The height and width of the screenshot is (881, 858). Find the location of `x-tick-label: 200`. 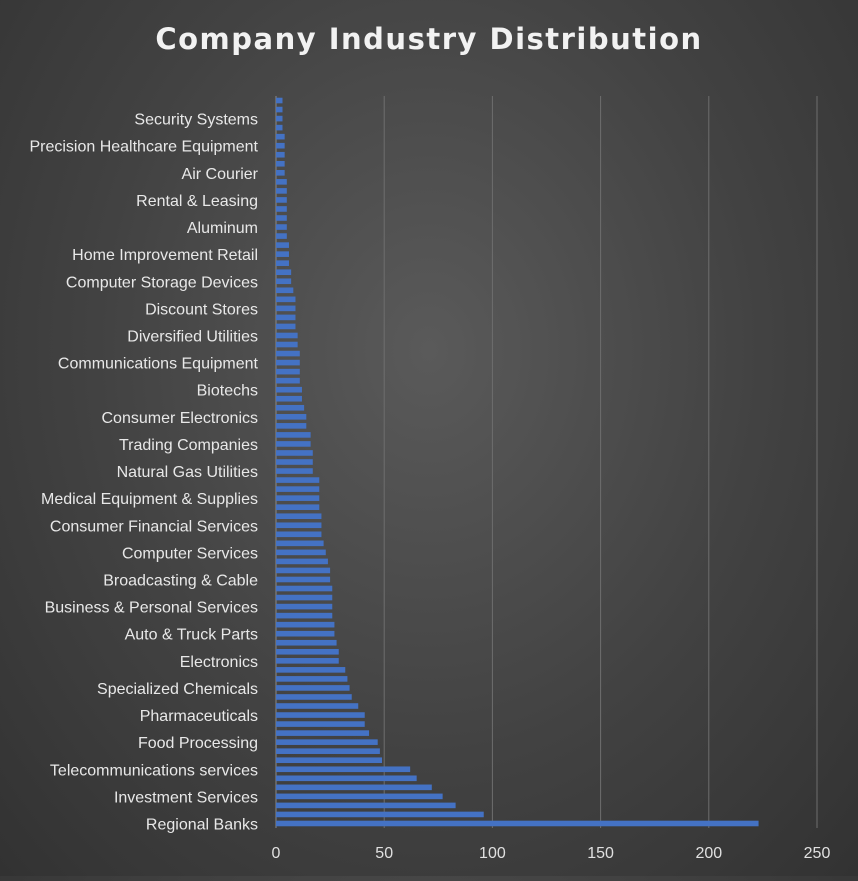

x-tick-label: 200 is located at coordinates (708, 853).